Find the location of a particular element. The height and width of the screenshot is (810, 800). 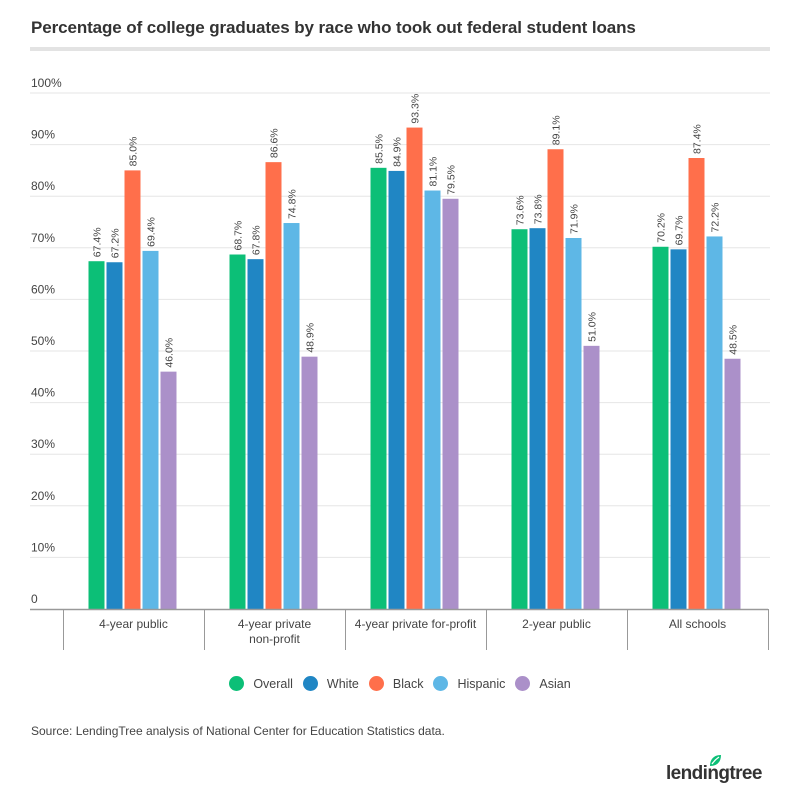

y-tick-label: 100% is located at coordinates (46, 83).